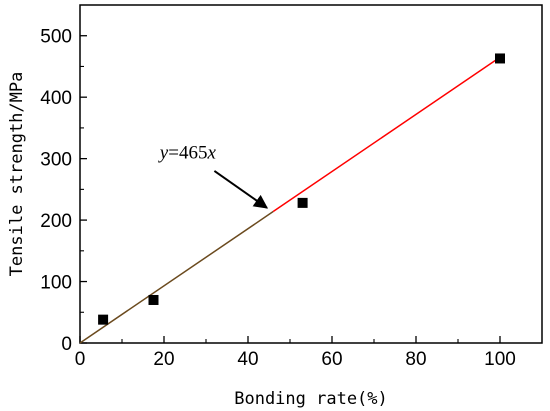  What do you see at coordinates (80, 359) in the screenshot?
I see `x-tick-label: 0` at bounding box center [80, 359].